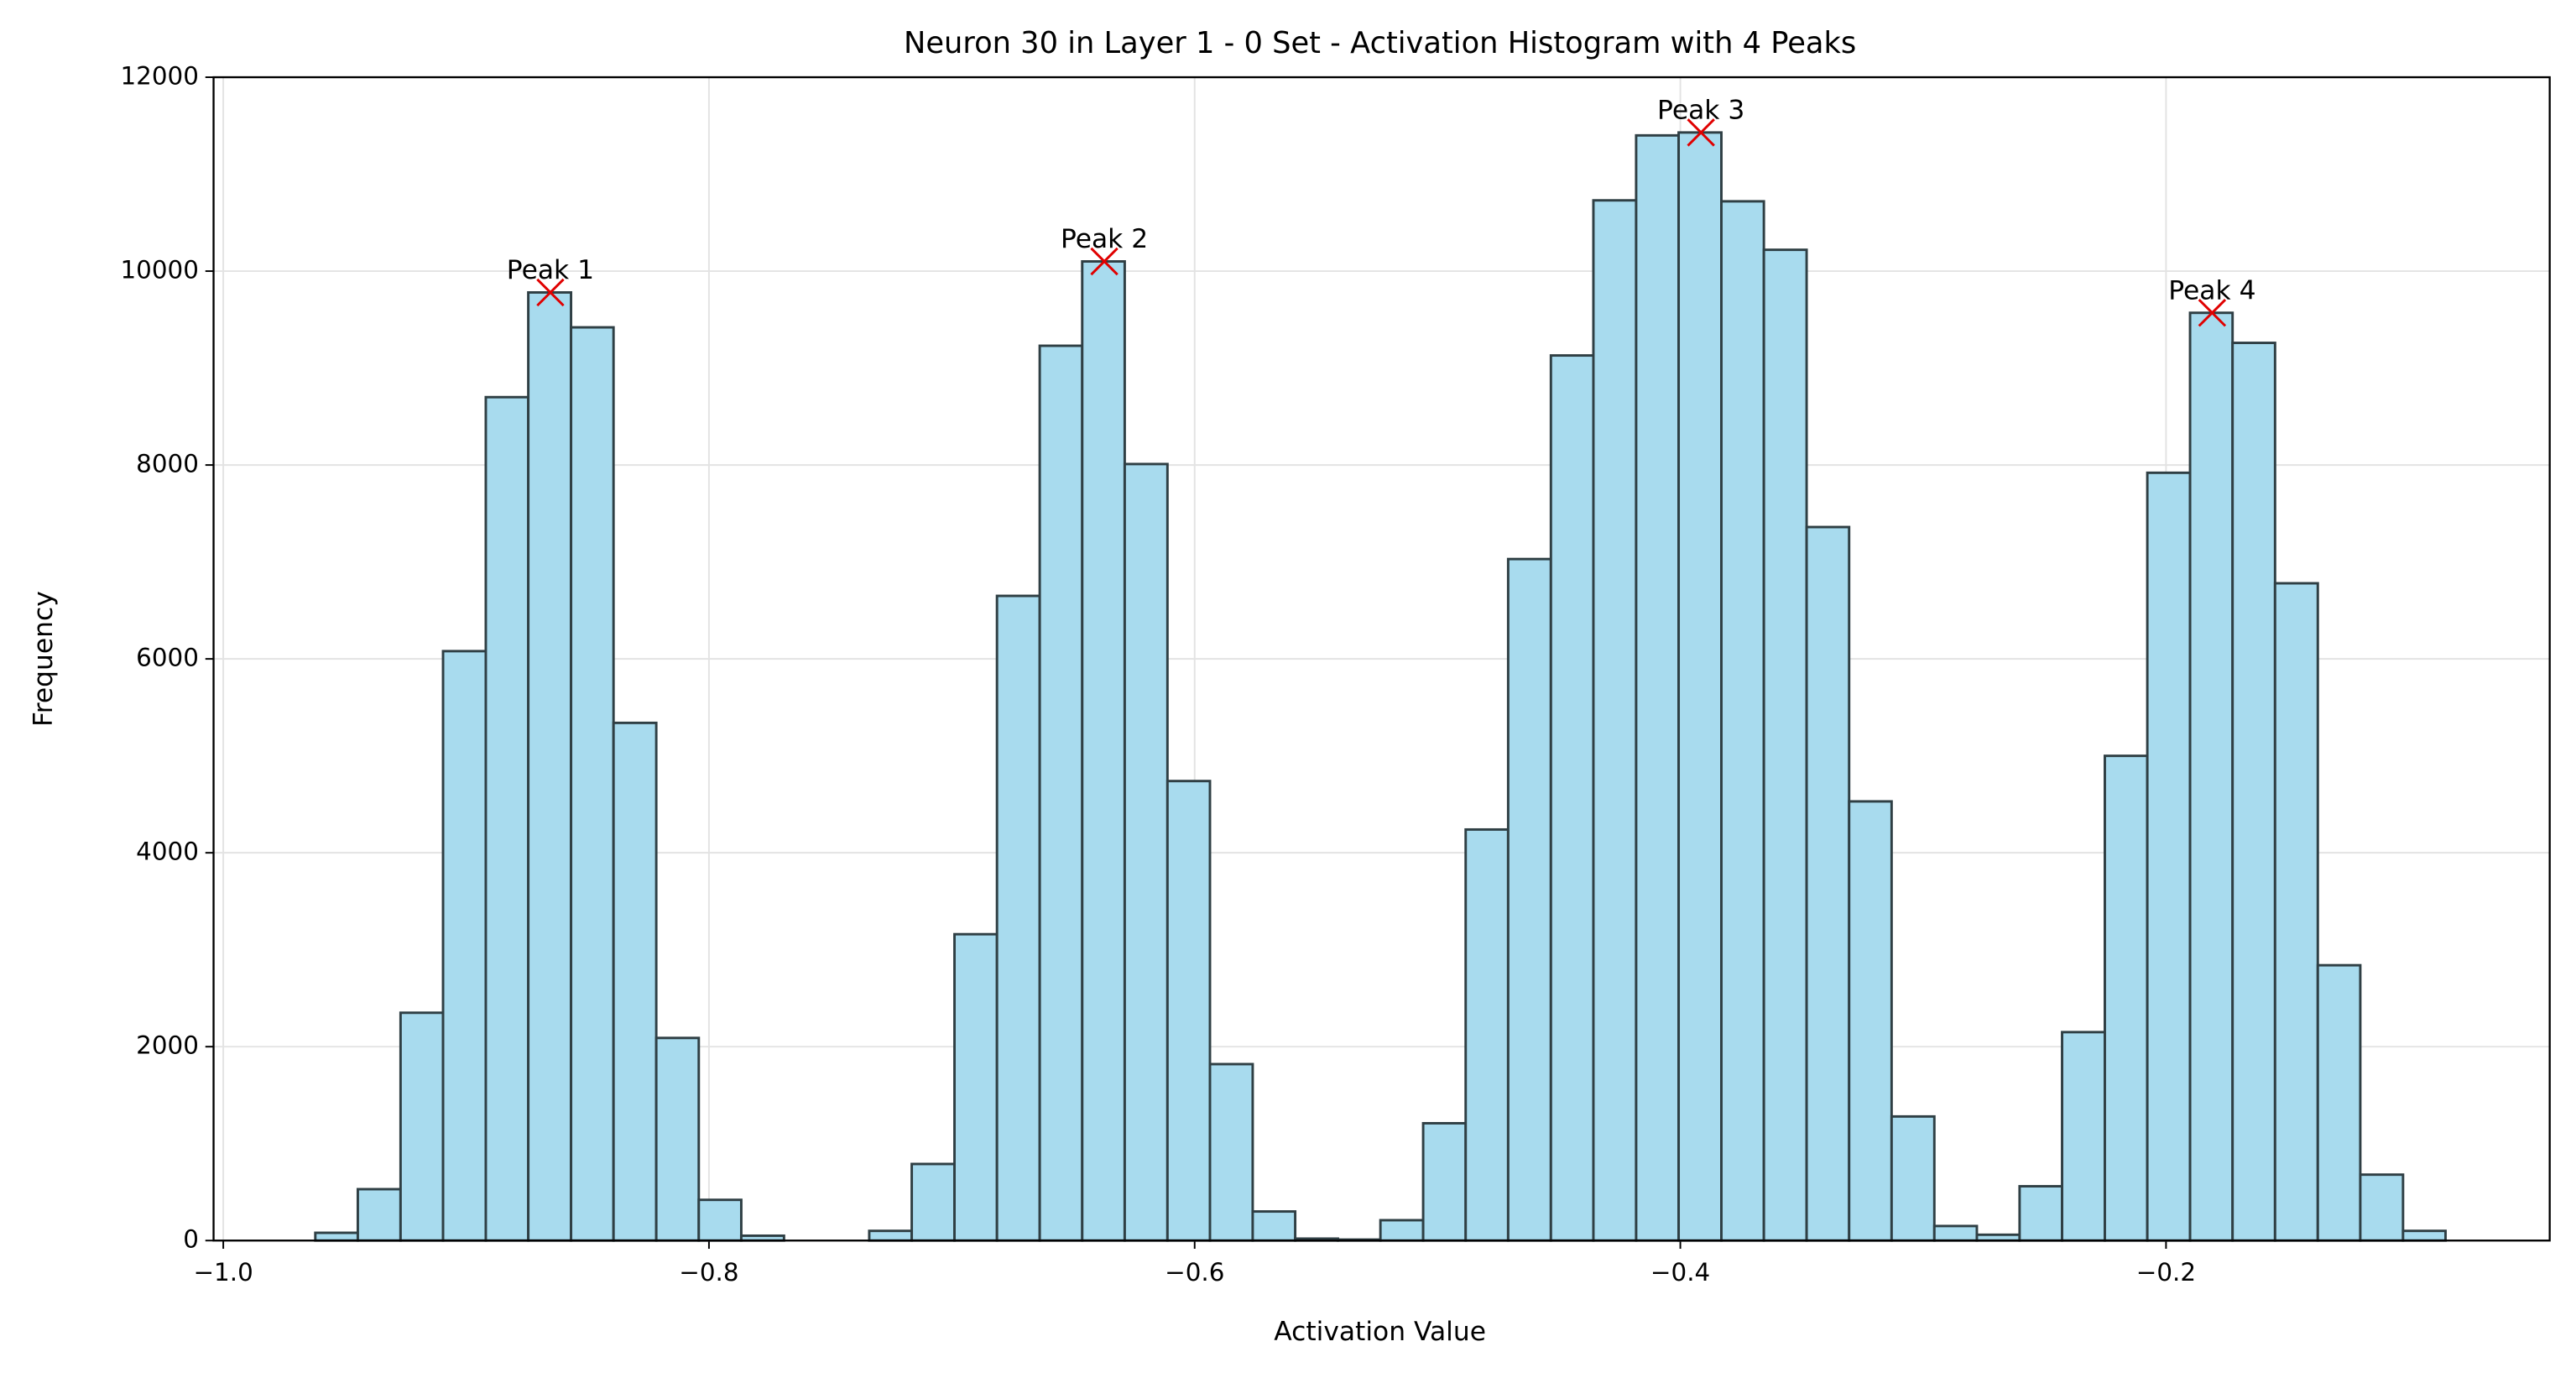 The image size is (2576, 1378). I want to click on x-tick-label: −0.6, so click(1194, 1272).